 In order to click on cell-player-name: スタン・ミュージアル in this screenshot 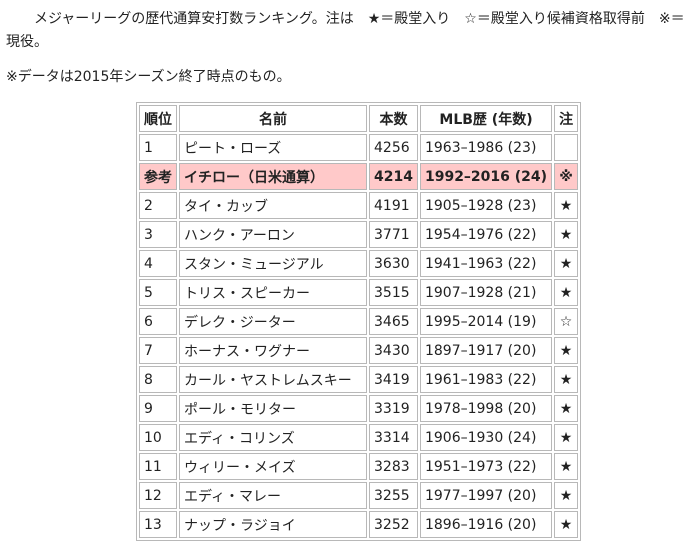, I will do `click(273, 263)`.